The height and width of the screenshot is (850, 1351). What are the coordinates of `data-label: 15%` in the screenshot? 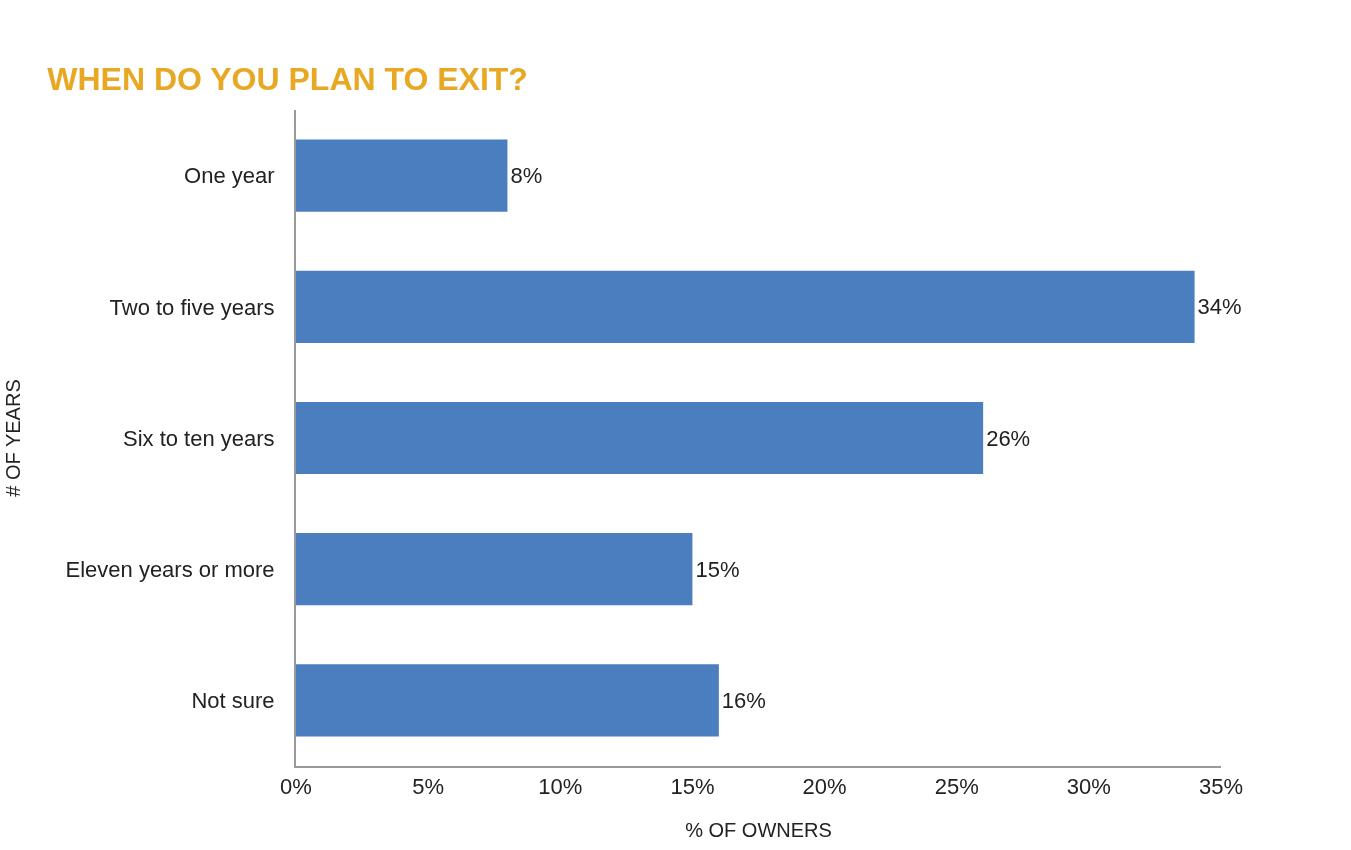 It's located at (717, 569).